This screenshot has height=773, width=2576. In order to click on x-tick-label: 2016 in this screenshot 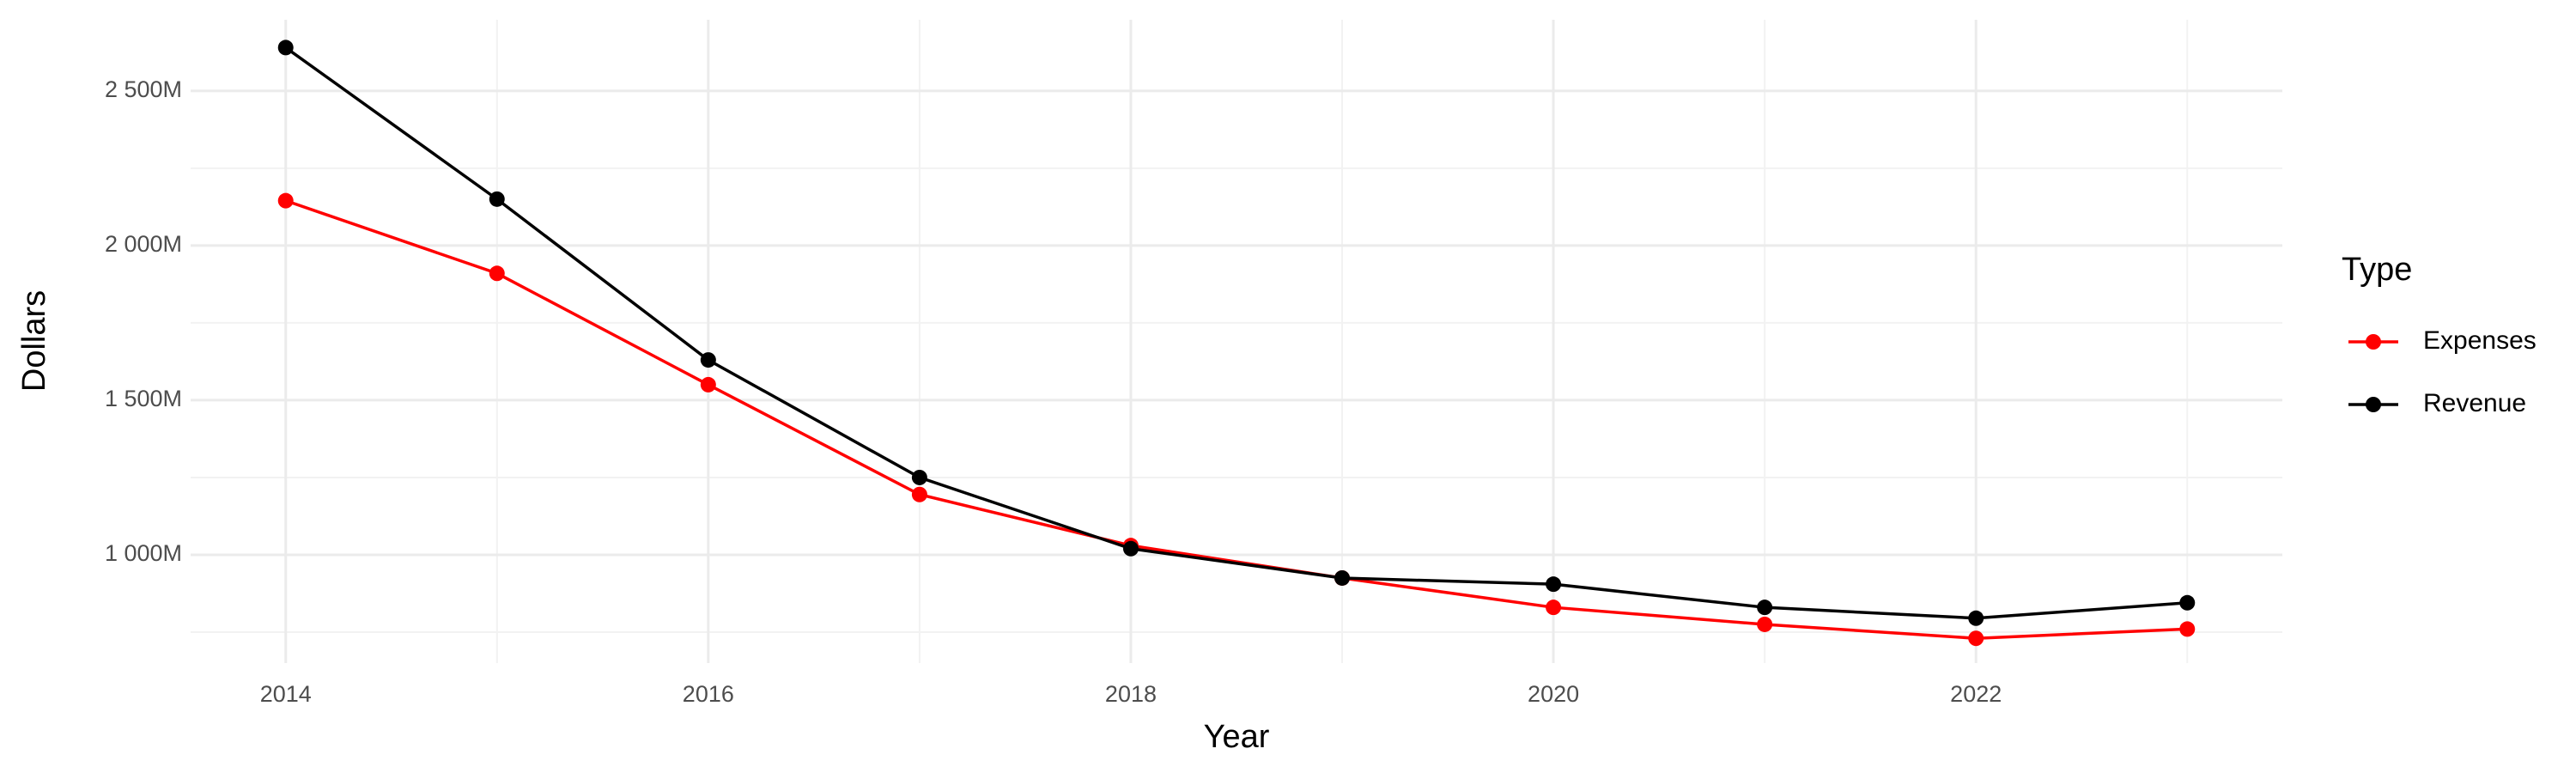, I will do `click(708, 694)`.